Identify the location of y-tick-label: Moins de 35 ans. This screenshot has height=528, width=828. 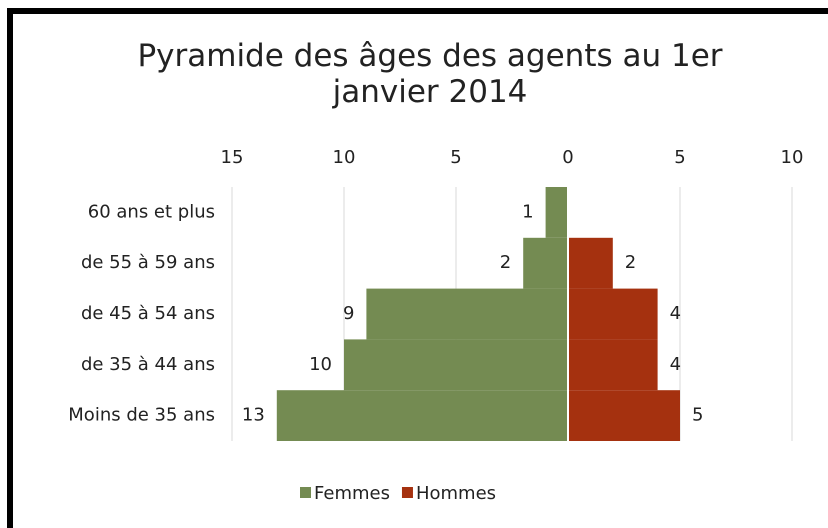
(141, 415).